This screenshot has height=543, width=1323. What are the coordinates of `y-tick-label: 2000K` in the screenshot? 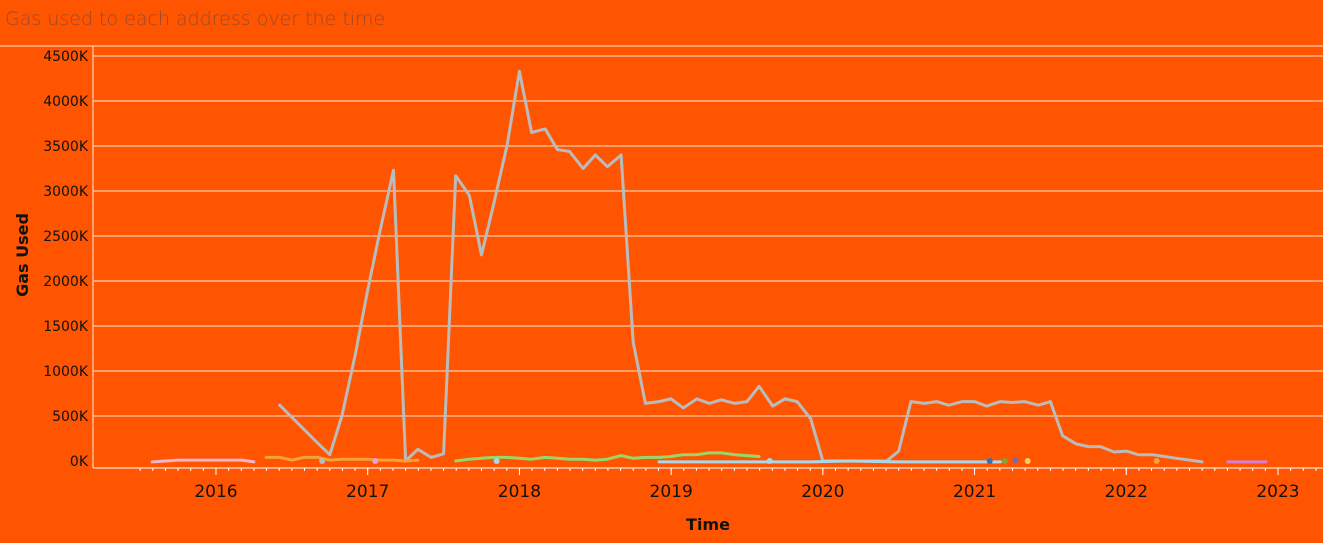 It's located at (66, 282).